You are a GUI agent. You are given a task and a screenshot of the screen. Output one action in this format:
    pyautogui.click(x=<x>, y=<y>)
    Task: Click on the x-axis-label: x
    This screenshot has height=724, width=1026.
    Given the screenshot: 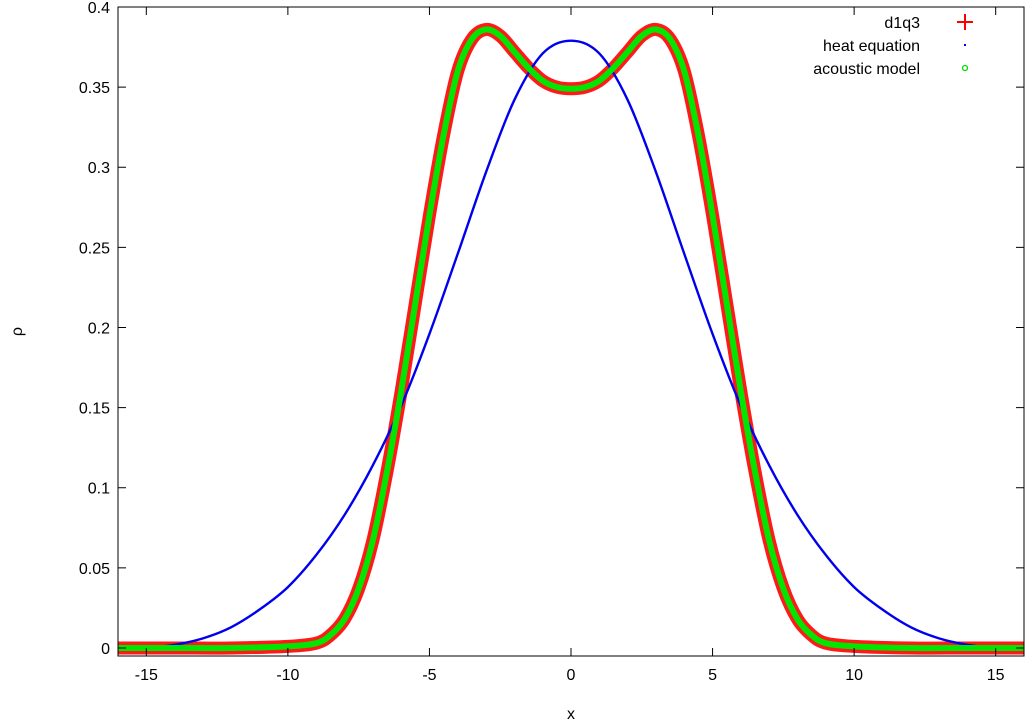 What is the action you would take?
    pyautogui.click(x=571, y=714)
    